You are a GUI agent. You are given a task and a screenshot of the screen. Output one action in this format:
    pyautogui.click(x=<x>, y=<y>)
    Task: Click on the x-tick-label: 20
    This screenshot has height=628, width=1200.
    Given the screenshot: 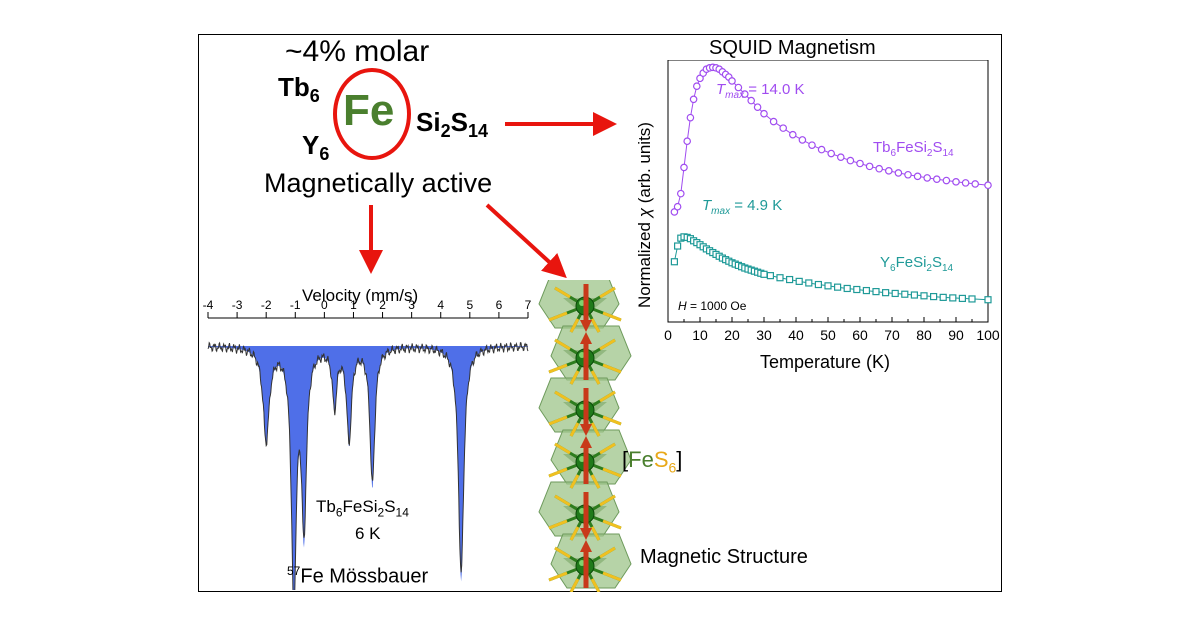 What is the action you would take?
    pyautogui.click(x=732, y=335)
    